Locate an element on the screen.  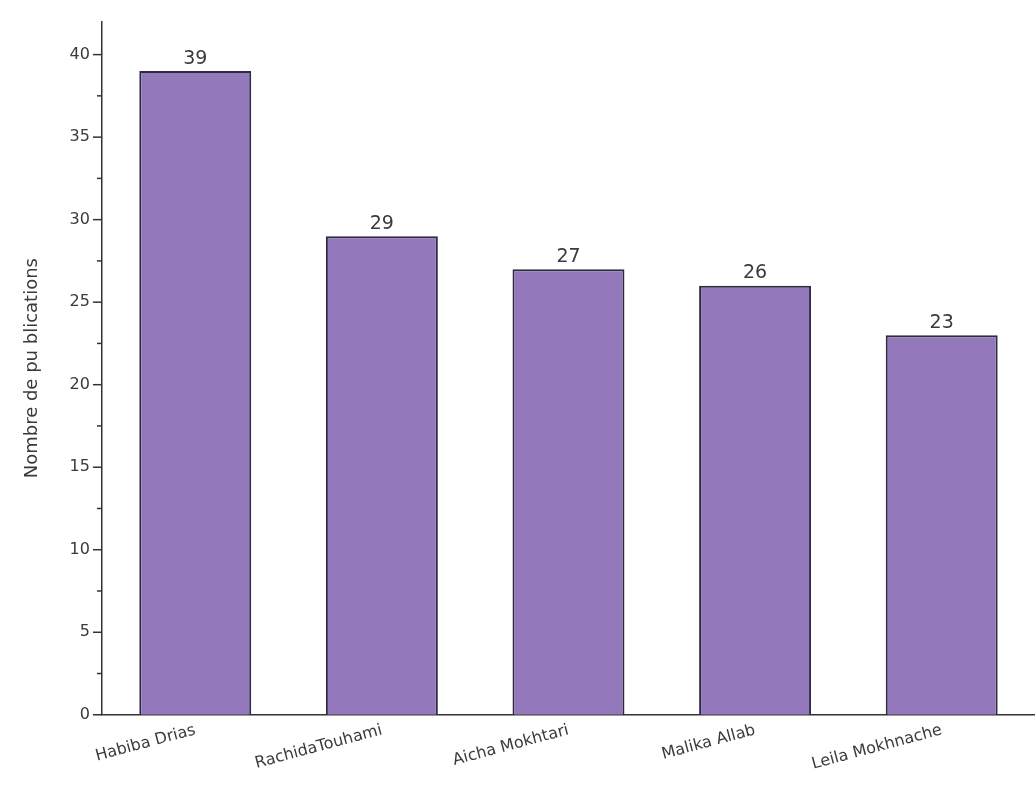
x-tick-label: Malika Allab is located at coordinates (708, 741).